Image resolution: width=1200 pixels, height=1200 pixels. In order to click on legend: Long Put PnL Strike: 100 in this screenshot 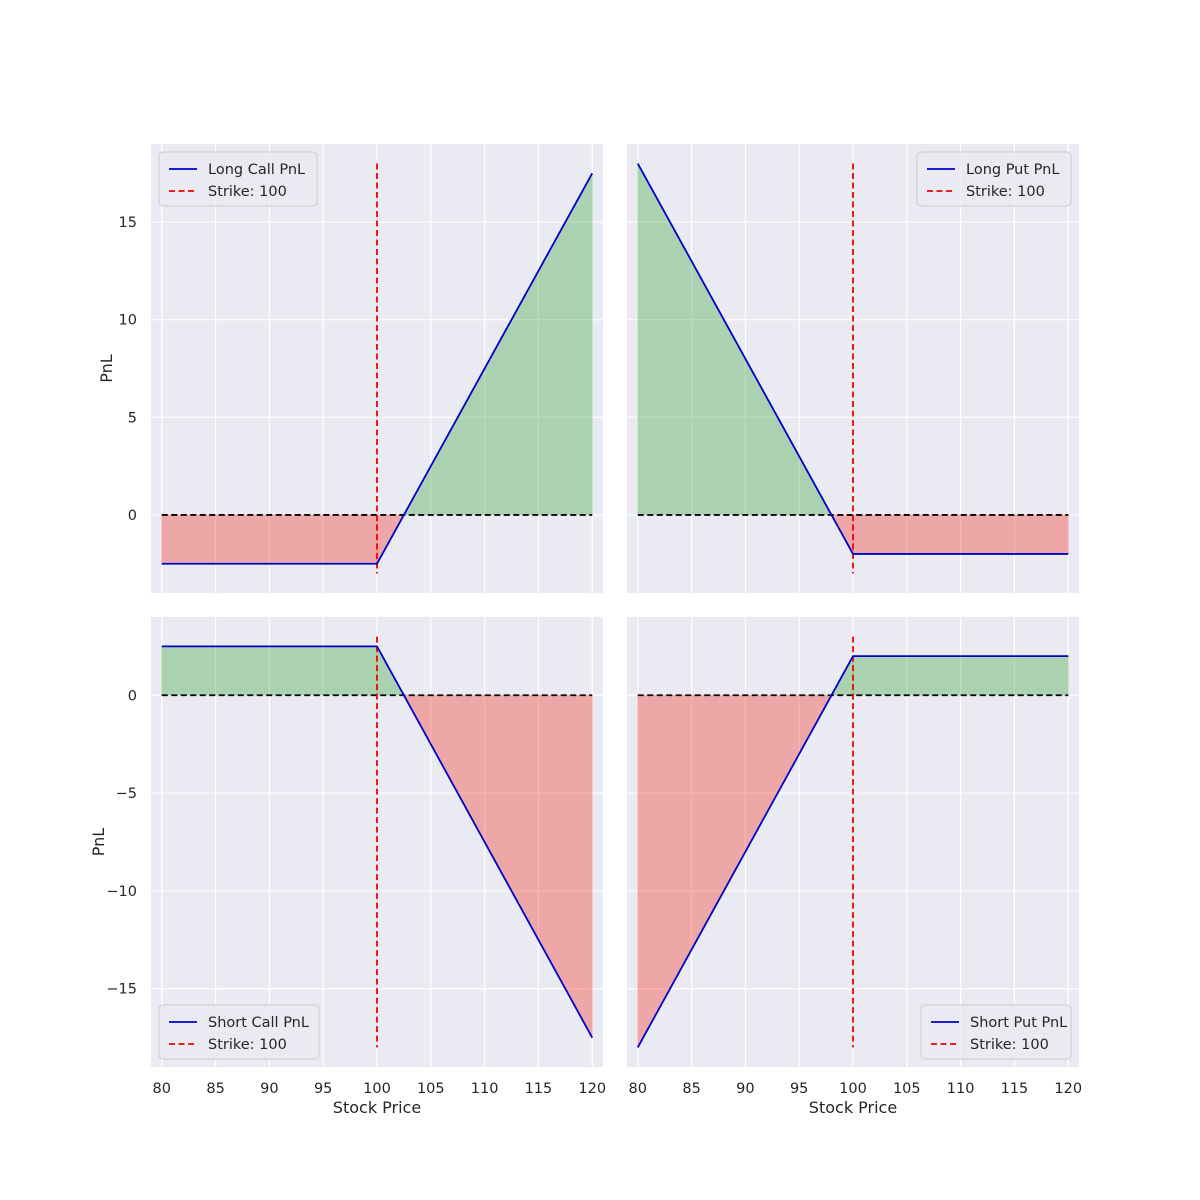, I will do `click(994, 179)`.